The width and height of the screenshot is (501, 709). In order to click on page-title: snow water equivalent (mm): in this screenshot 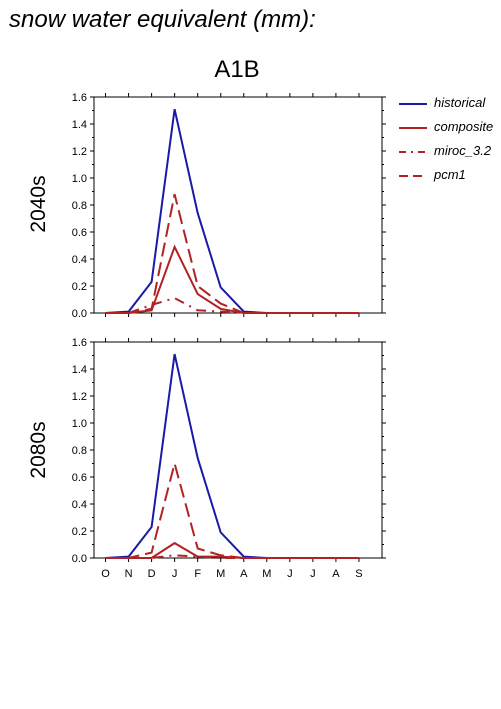, I will do `click(162, 19)`.